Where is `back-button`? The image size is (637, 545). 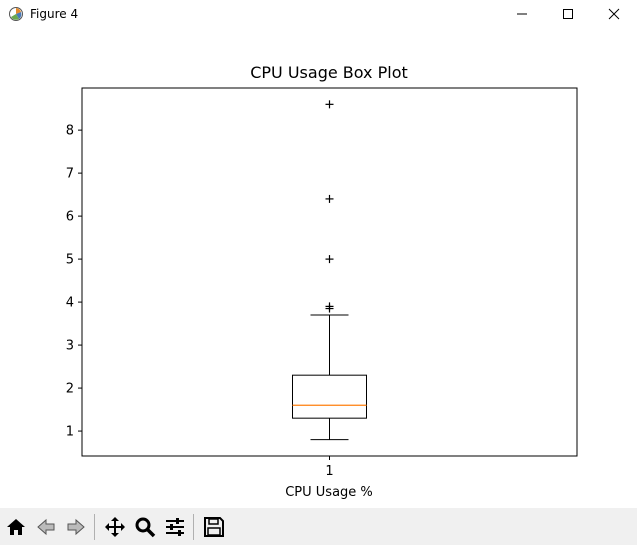 back-button is located at coordinates (46, 527).